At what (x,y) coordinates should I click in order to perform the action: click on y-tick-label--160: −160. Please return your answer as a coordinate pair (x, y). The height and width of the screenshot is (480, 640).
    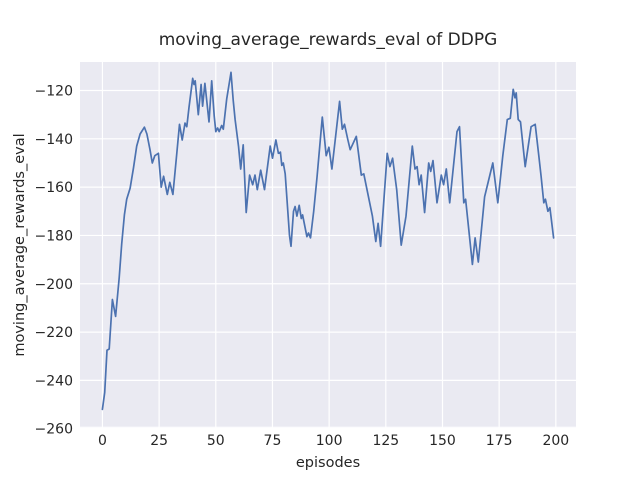
    Looking at the image, I should click on (54, 188).